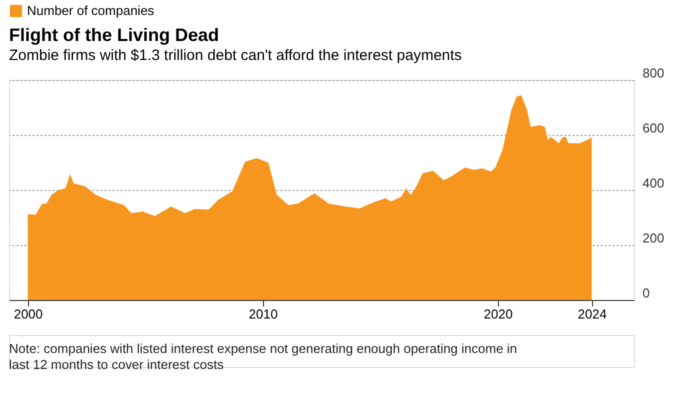 The width and height of the screenshot is (689, 404). I want to click on y-tick-label: 400, so click(653, 183).